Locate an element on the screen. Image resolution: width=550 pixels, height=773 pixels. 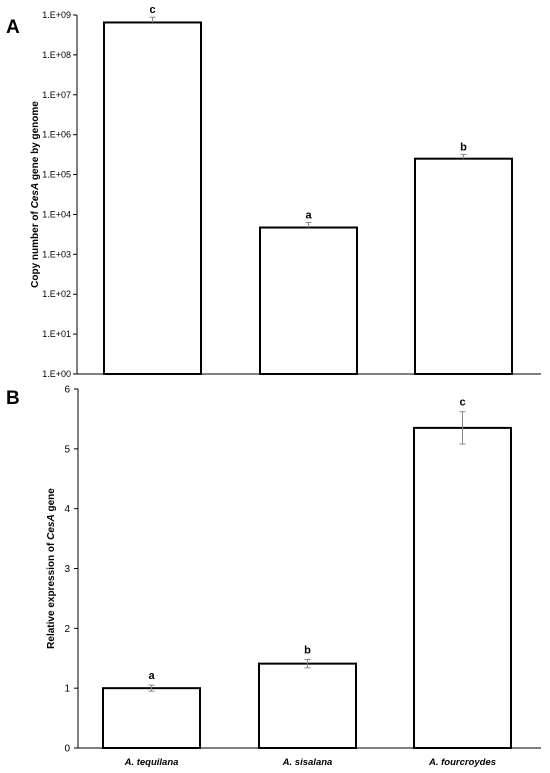
y-tick-label-b: 4 is located at coordinates (67, 509).